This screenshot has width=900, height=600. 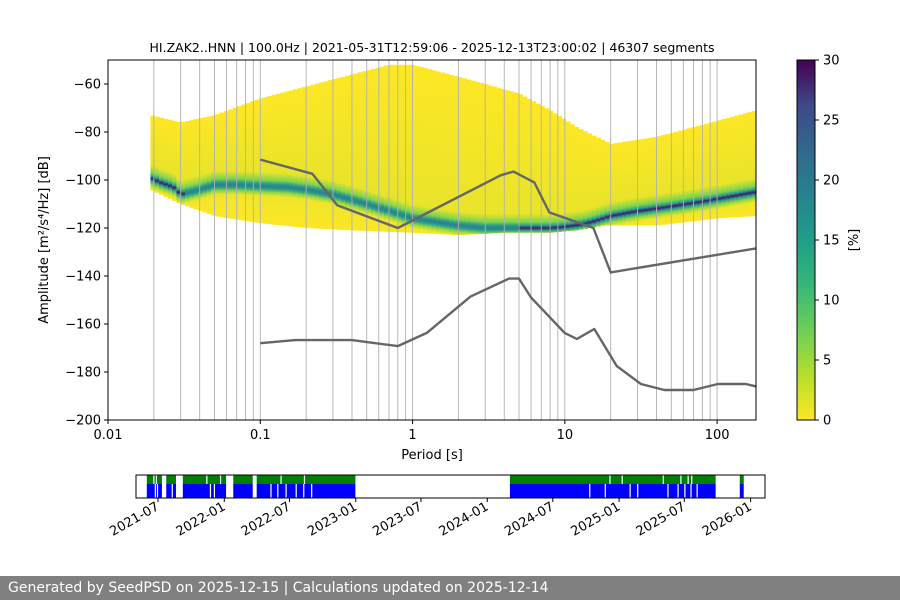 I want to click on colorbar-tick-label: 10, so click(x=831, y=301).